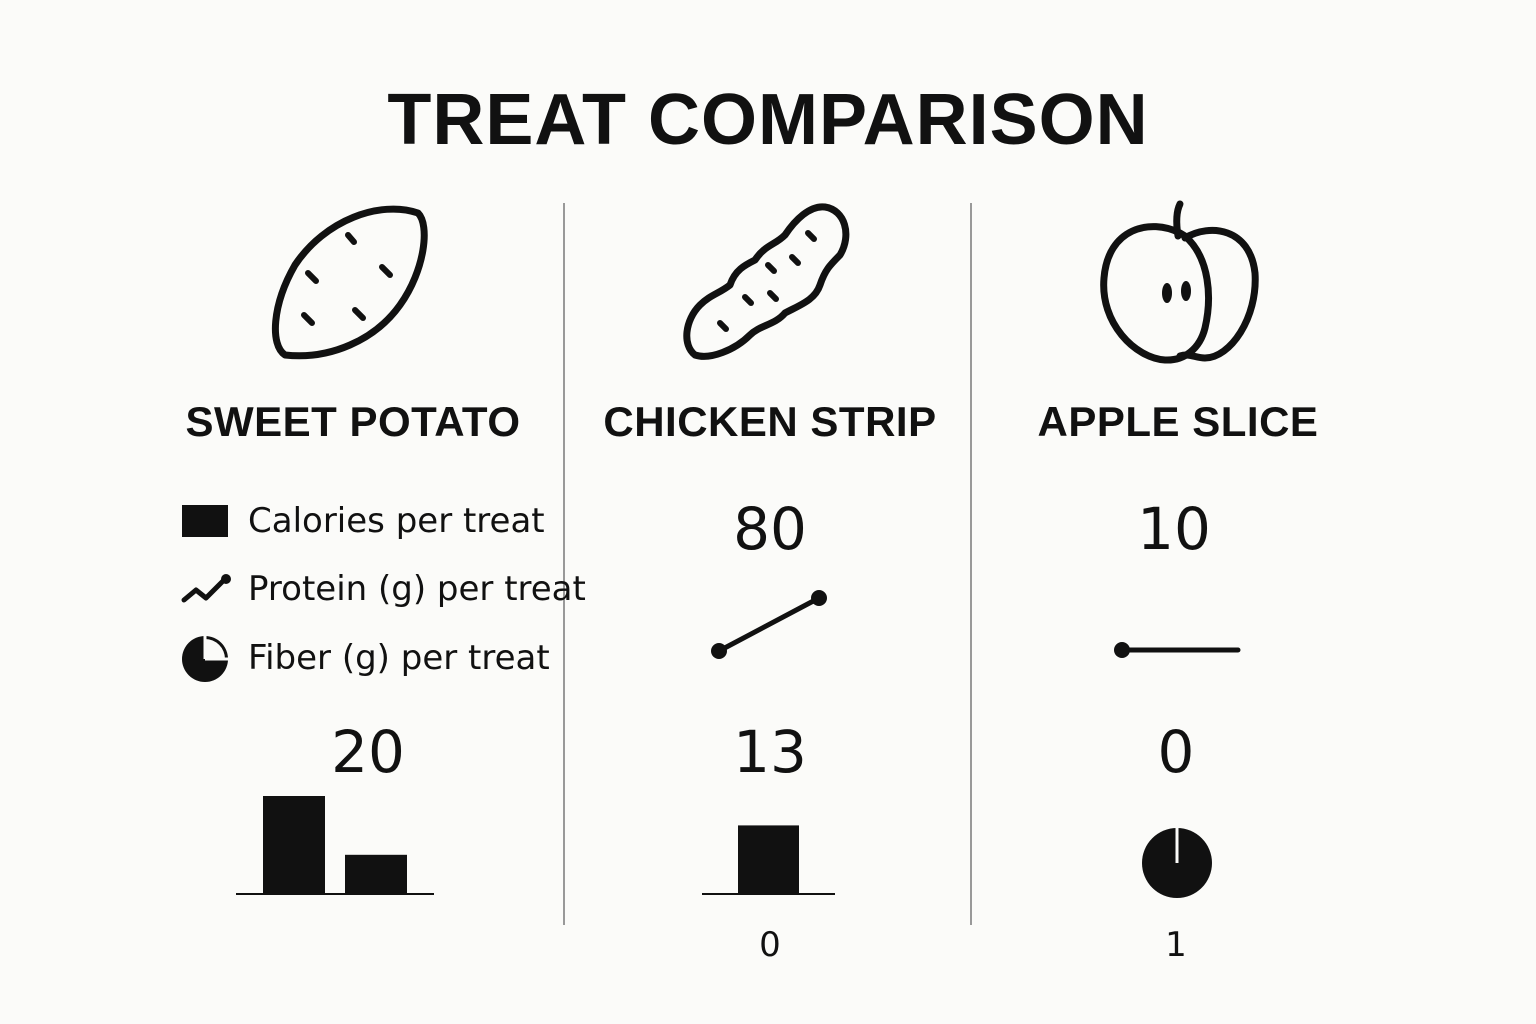 The width and height of the screenshot is (1536, 1024). Describe the element at coordinates (768, 120) in the screenshot. I see `page-title: TREAT COMPARISON` at that location.